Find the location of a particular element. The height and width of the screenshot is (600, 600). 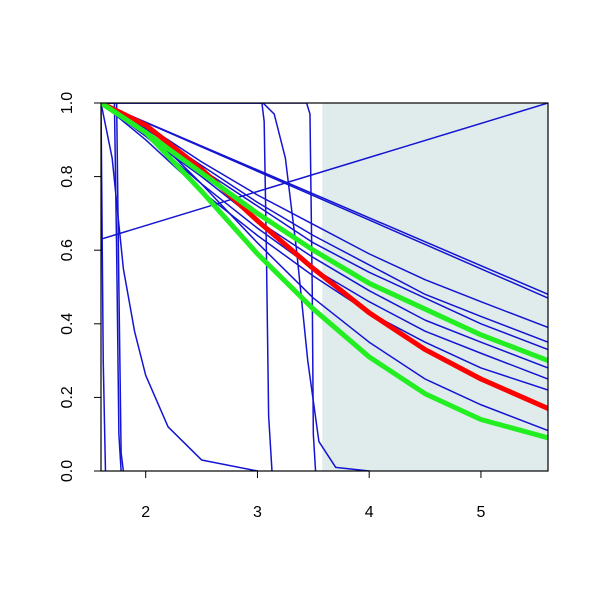

x-tick-label: 2 is located at coordinates (145, 512).